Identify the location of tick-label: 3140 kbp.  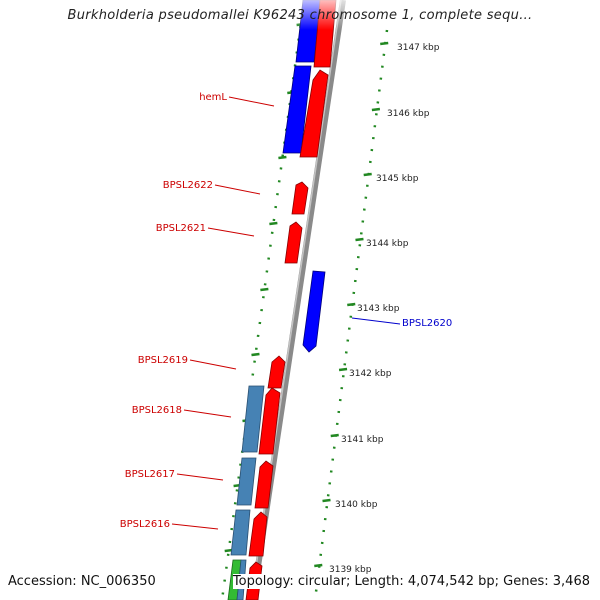
(356, 505).